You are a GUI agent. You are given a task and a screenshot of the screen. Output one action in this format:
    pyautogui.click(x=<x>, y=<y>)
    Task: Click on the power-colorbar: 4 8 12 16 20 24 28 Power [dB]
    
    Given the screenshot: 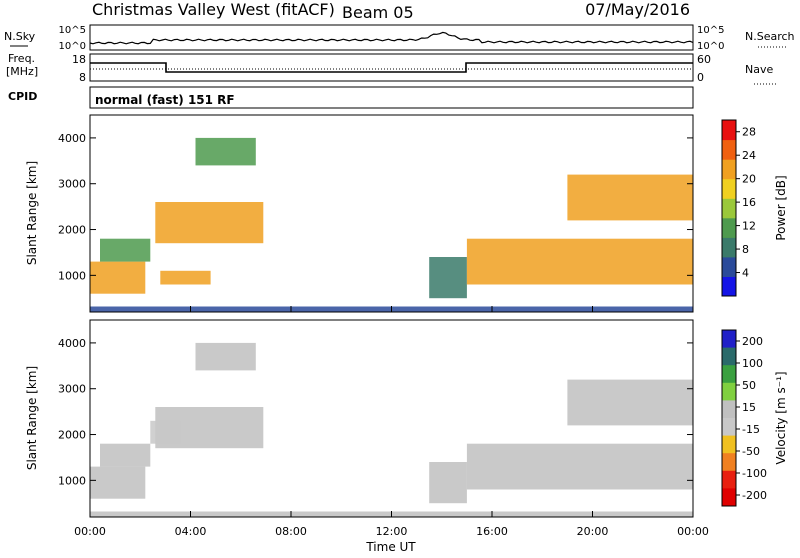 What is the action you would take?
    pyautogui.click(x=754, y=208)
    